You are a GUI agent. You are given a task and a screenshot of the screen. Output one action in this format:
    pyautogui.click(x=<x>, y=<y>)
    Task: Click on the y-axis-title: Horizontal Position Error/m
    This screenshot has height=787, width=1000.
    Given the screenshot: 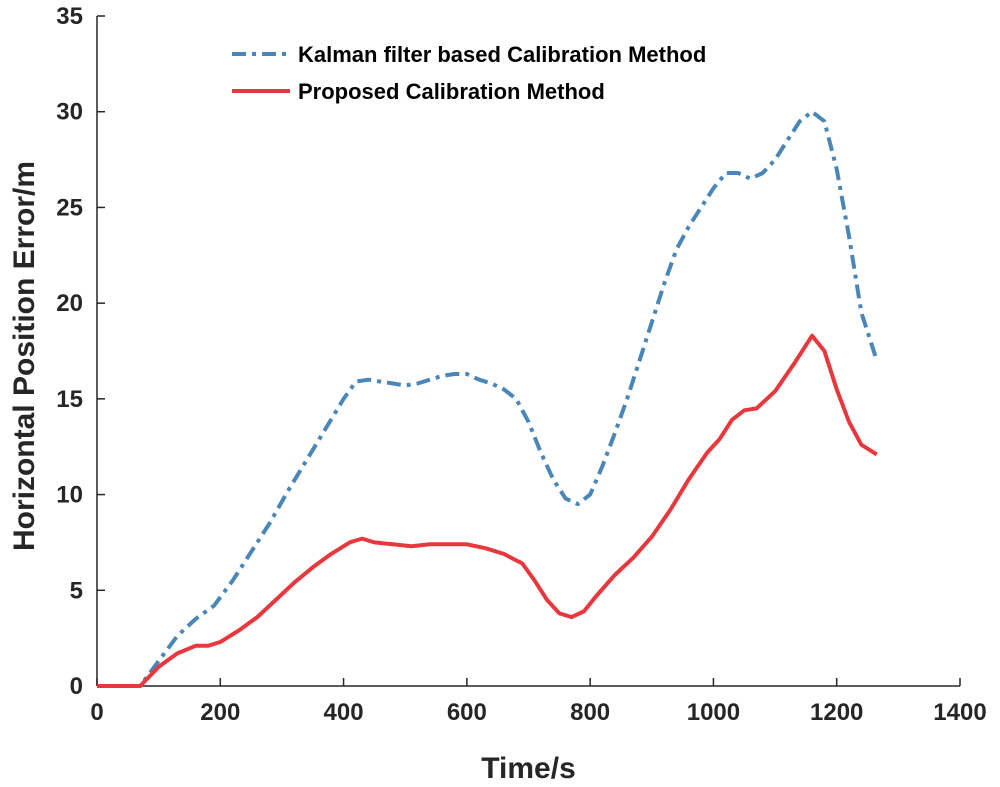 What is the action you would take?
    pyautogui.click(x=24, y=356)
    